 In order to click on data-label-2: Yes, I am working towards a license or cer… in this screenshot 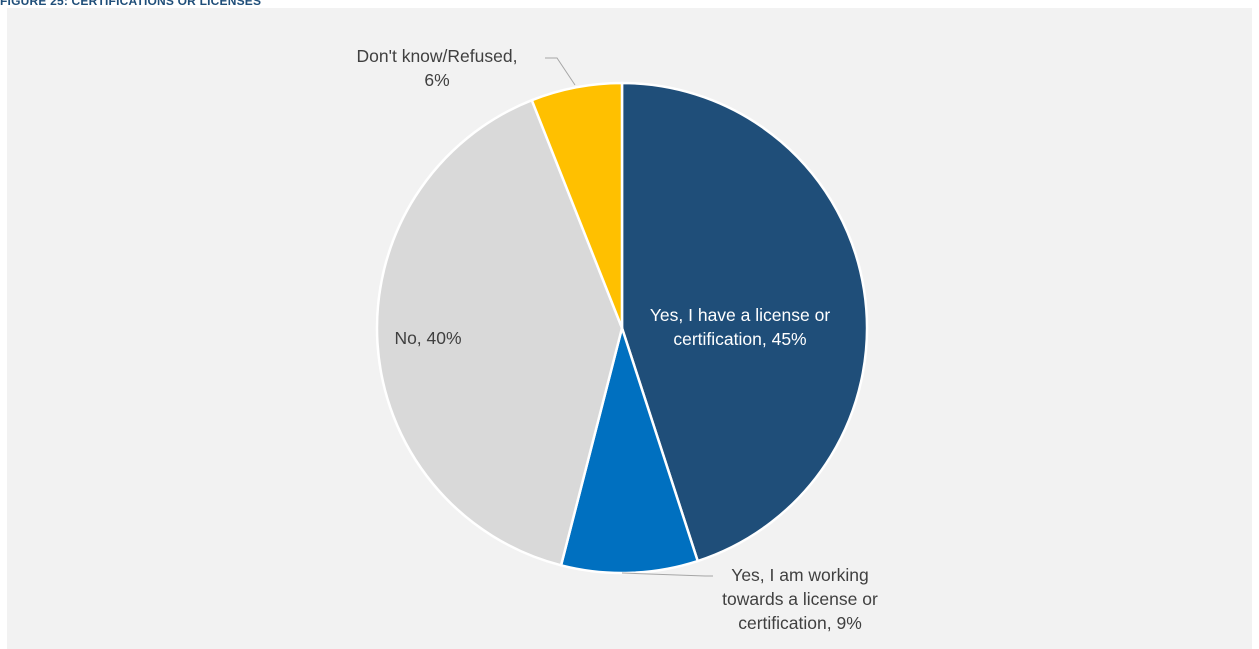, I will do `click(800, 599)`.